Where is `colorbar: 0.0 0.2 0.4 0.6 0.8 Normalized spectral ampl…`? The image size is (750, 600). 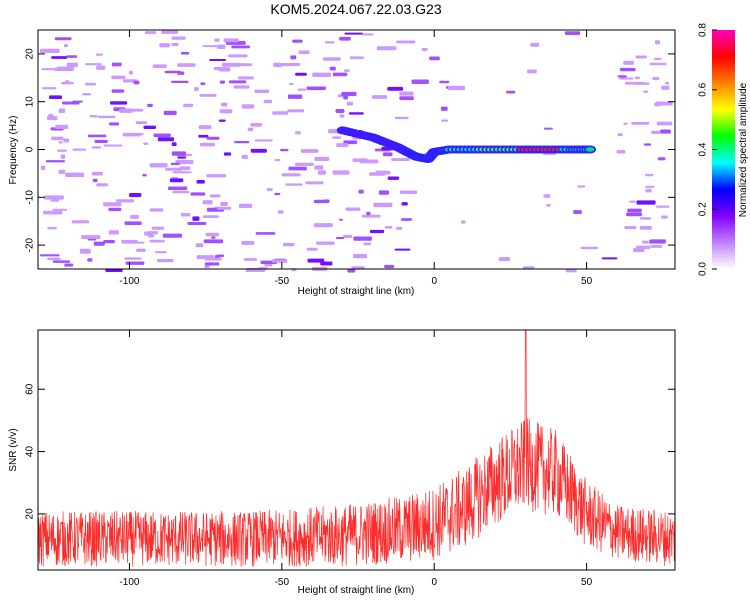
colorbar: 0.0 0.2 0.4 0.6 0.8 Normalized spectral ampl… is located at coordinates (724, 149).